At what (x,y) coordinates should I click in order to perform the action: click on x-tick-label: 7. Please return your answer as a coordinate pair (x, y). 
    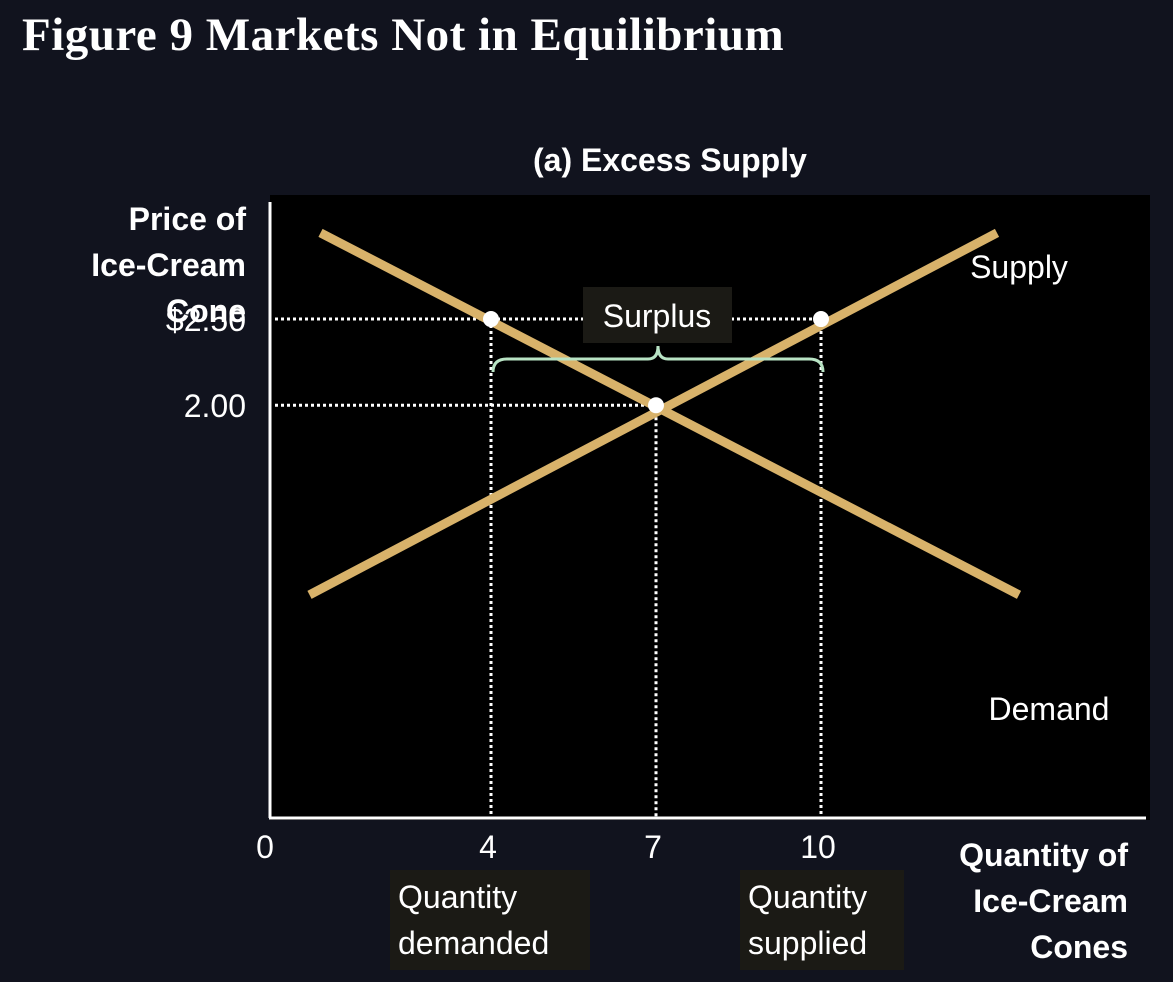
    Looking at the image, I should click on (653, 847).